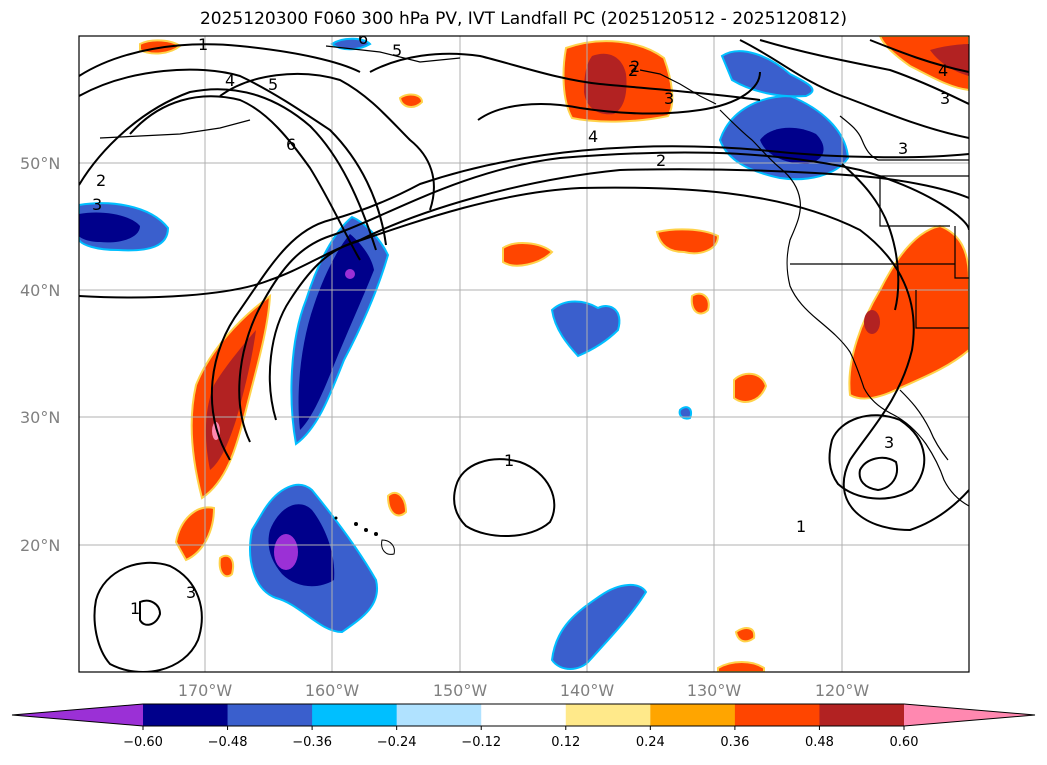 This screenshot has width=1047, height=765. Describe the element at coordinates (40, 163) in the screenshot. I see `lat-label-50n: 50°N` at that location.